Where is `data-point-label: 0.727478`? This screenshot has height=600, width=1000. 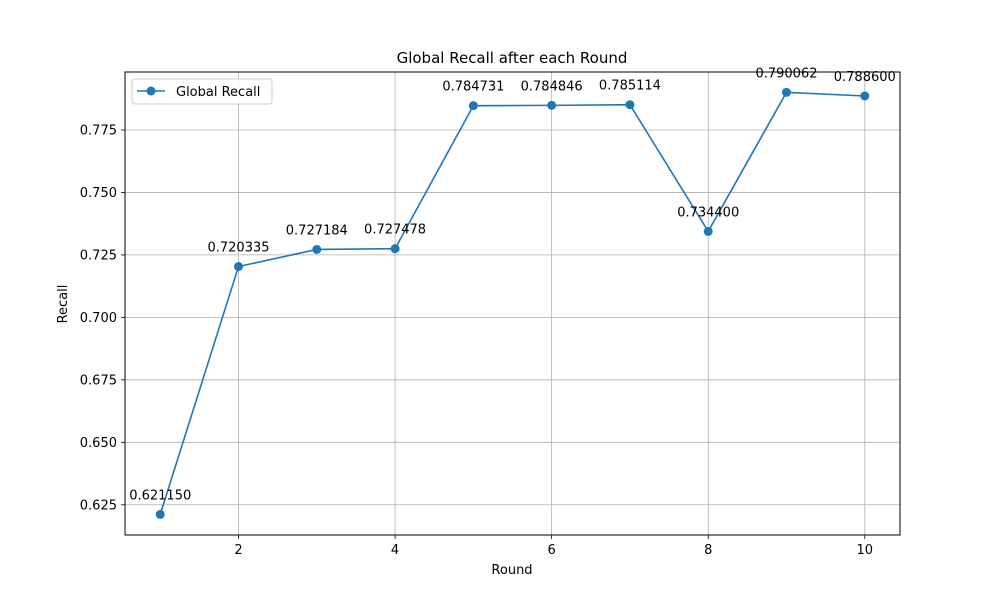
data-point-label: 0.727478 is located at coordinates (395, 230).